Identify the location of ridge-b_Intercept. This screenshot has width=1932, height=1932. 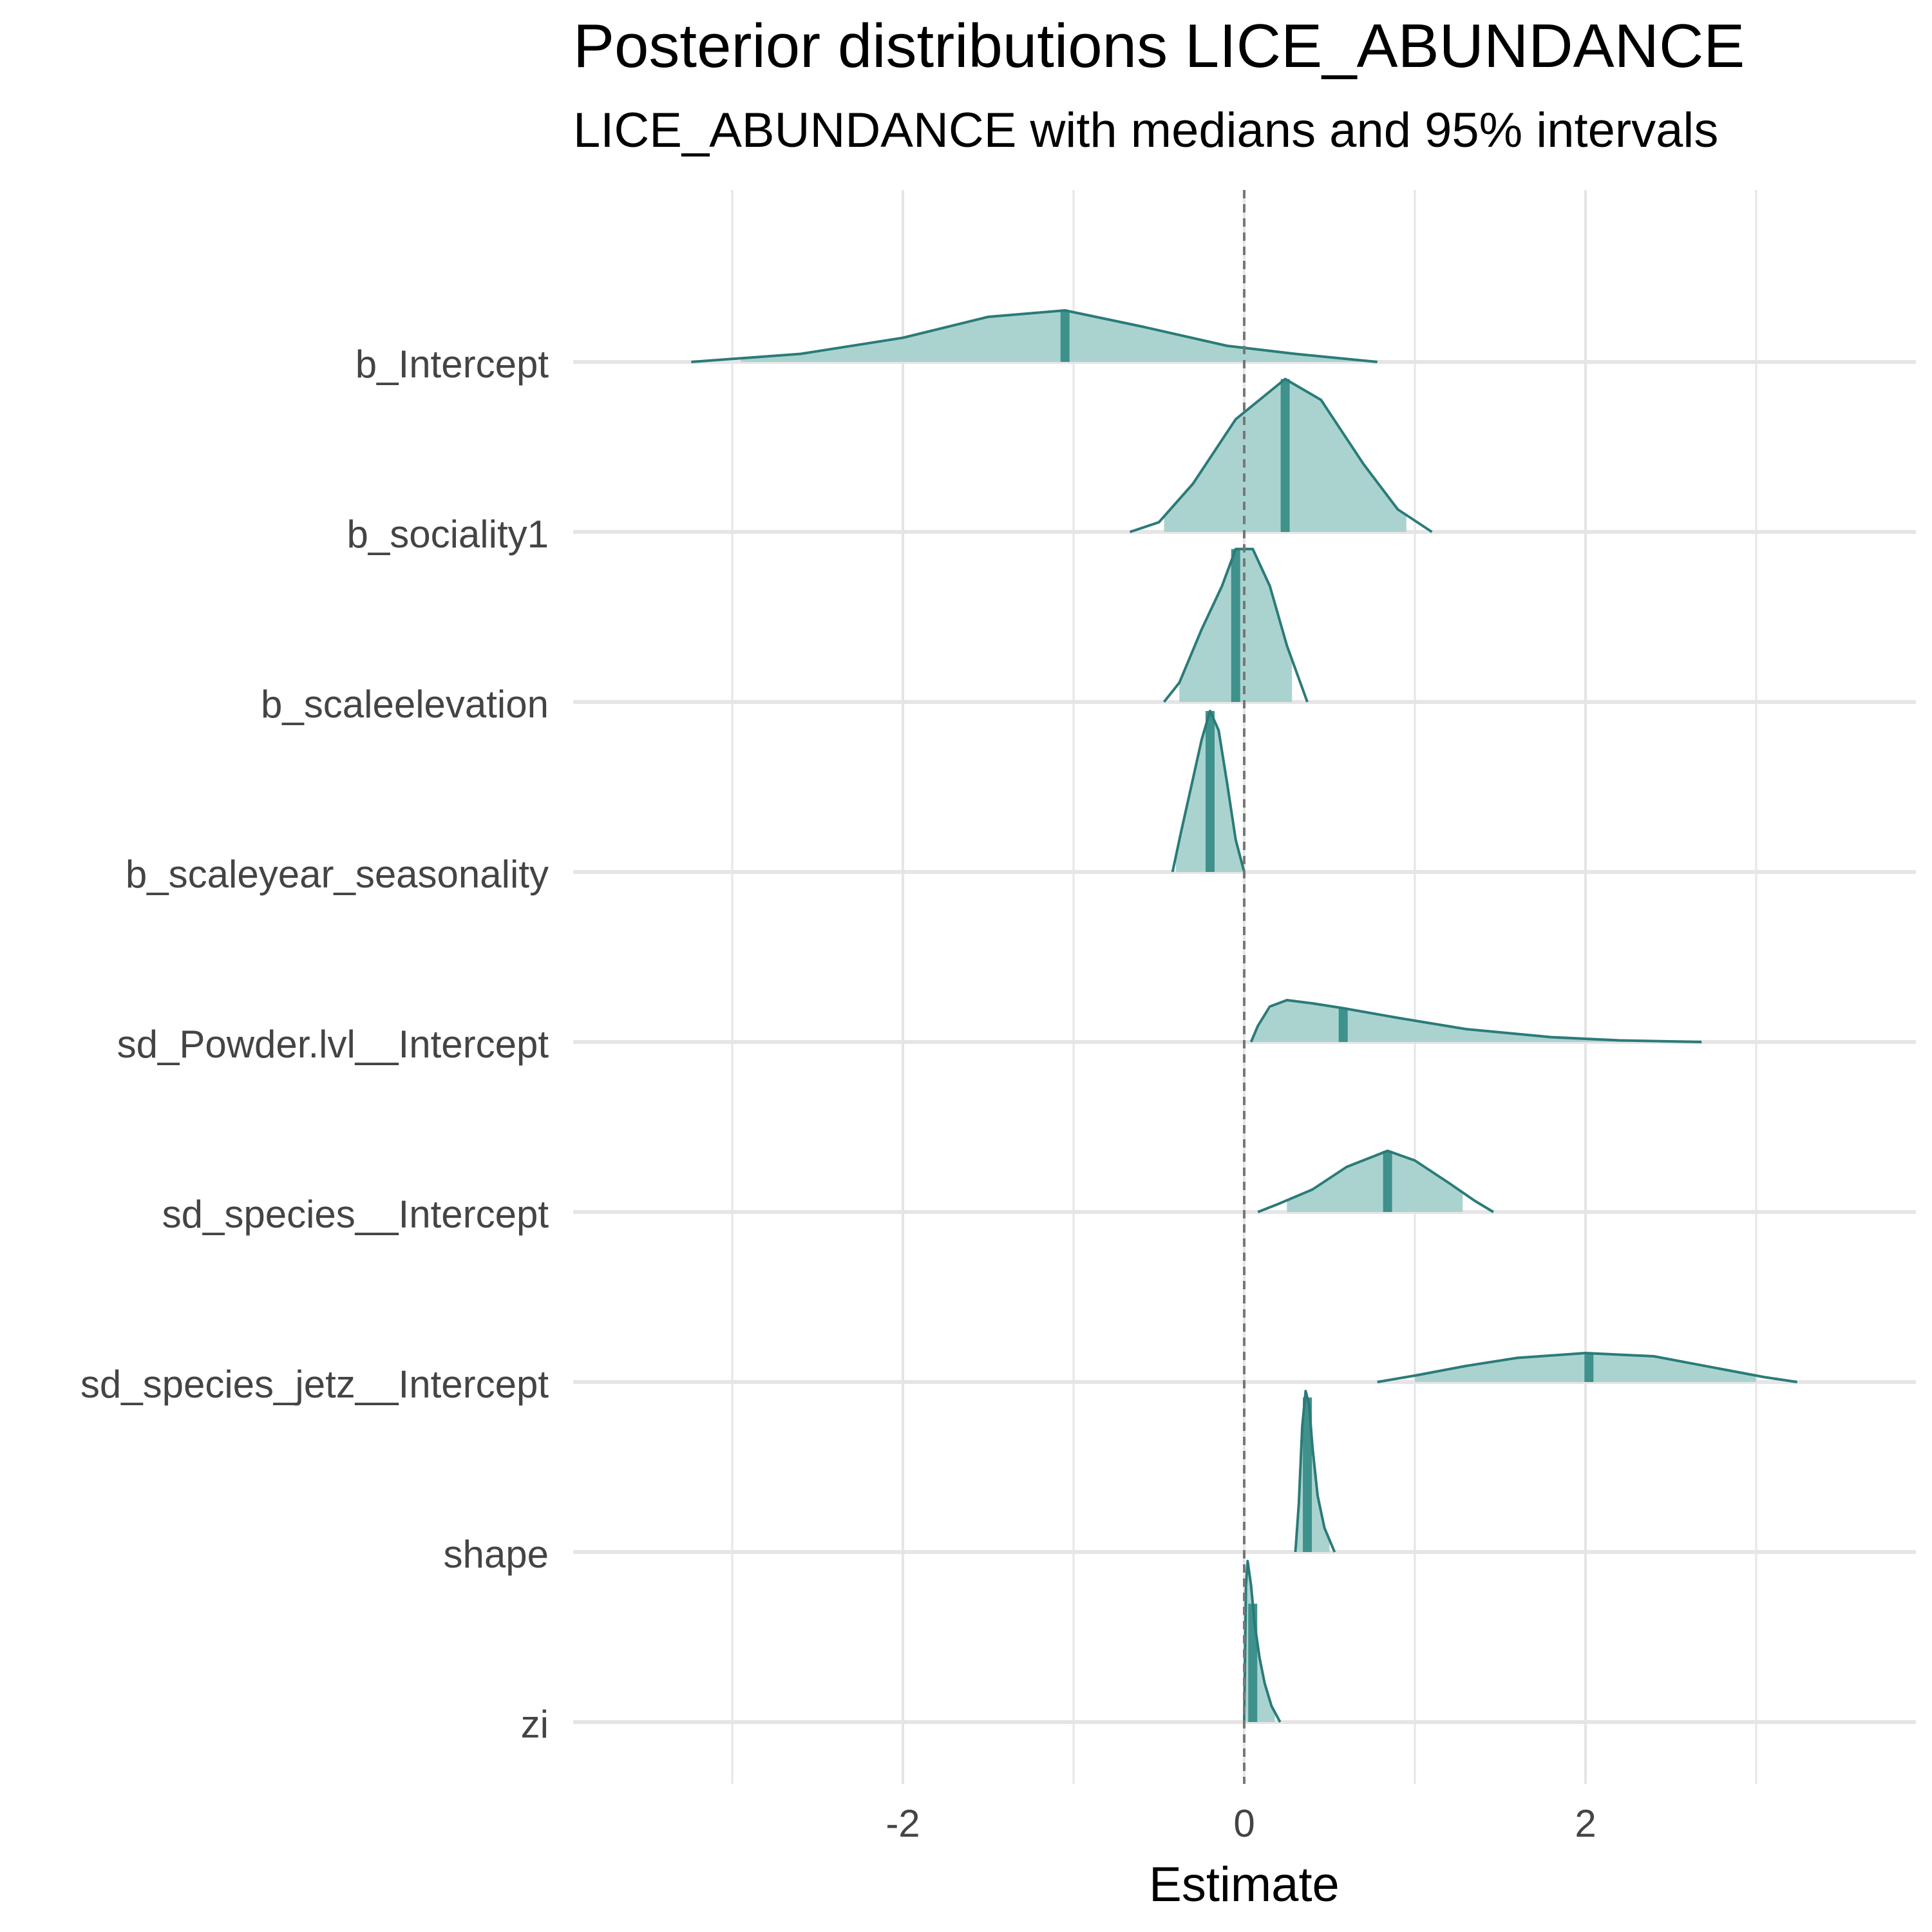
(1034, 336).